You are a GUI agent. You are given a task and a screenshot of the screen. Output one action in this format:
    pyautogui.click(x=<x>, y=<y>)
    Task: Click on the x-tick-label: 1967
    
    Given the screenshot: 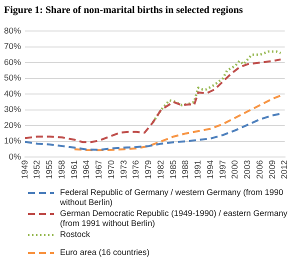 What is the action you would take?
    pyautogui.click(x=99, y=170)
    